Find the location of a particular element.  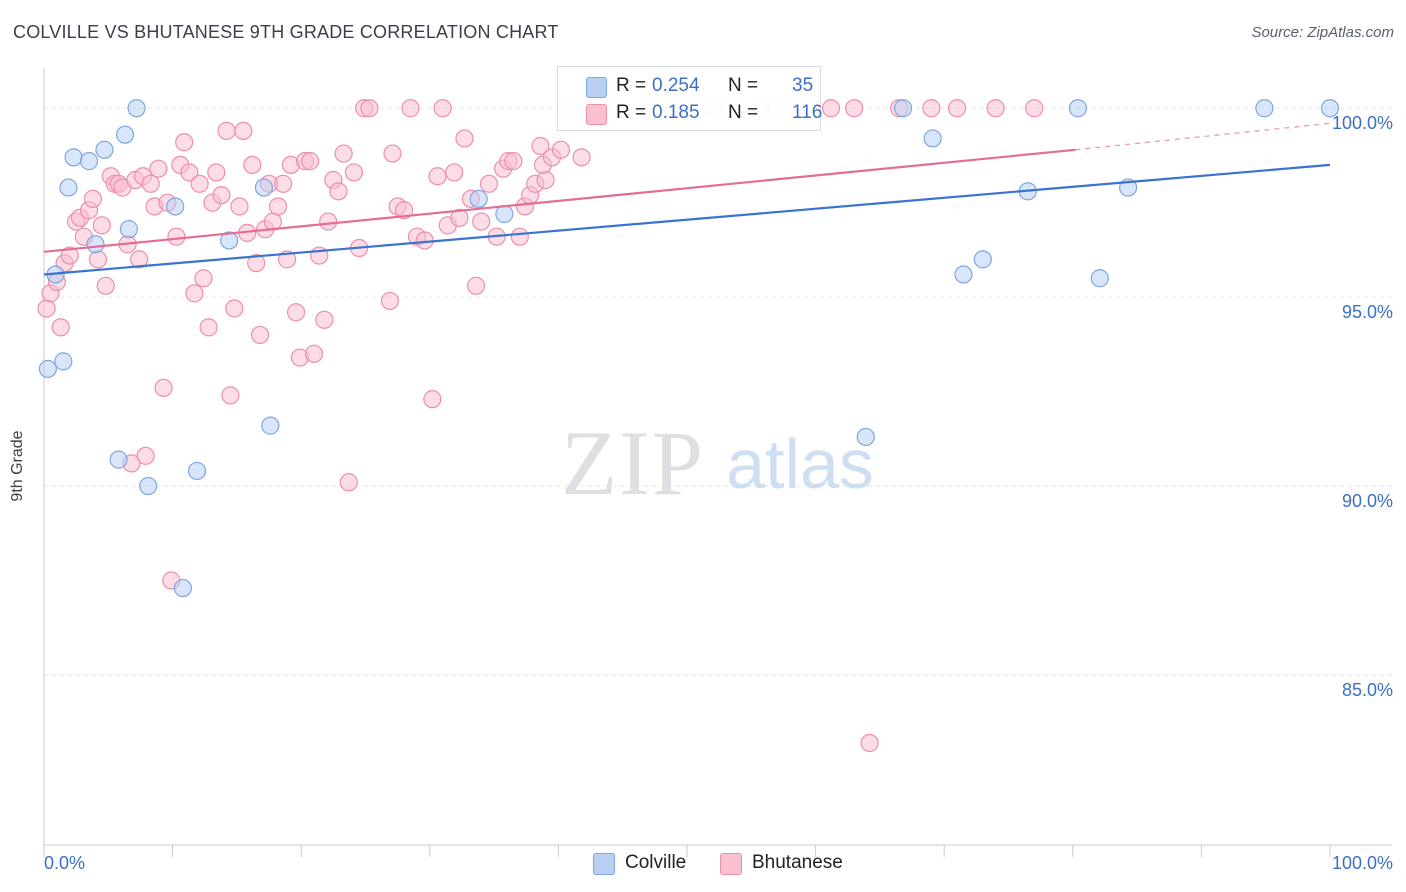

trend-colville is located at coordinates (687, 219).